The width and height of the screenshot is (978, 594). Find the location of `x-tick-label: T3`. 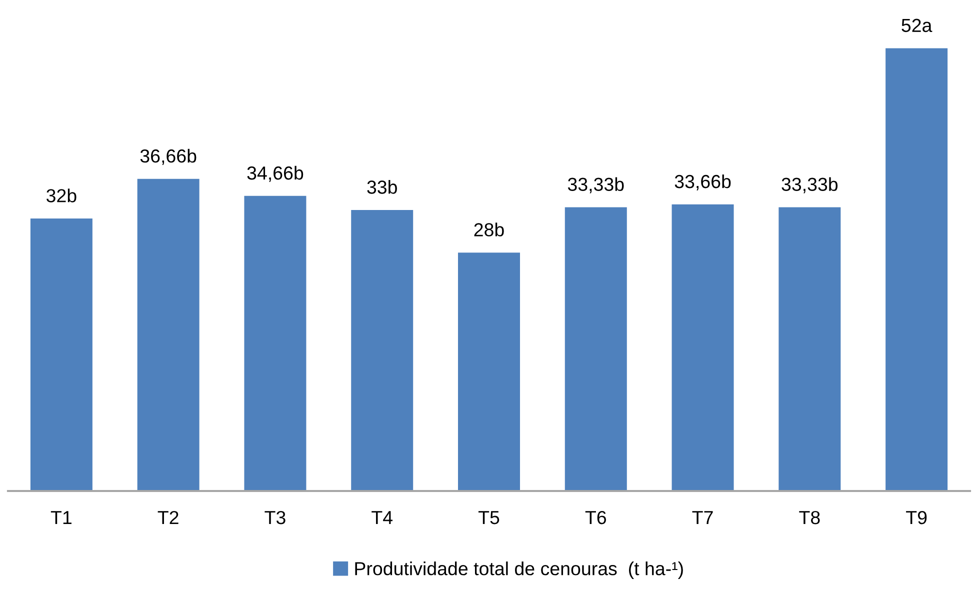

x-tick-label: T3 is located at coordinates (275, 517).